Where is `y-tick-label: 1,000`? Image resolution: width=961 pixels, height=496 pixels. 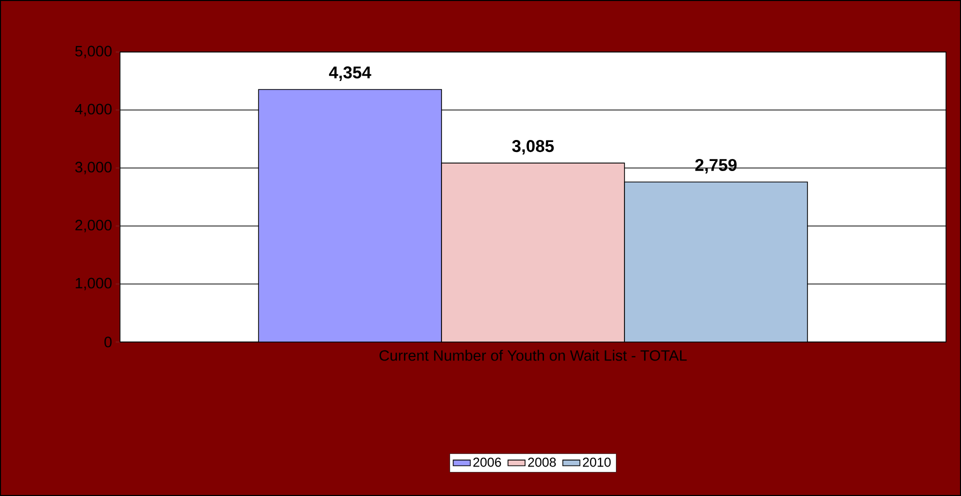 y-tick-label: 1,000 is located at coordinates (94, 284).